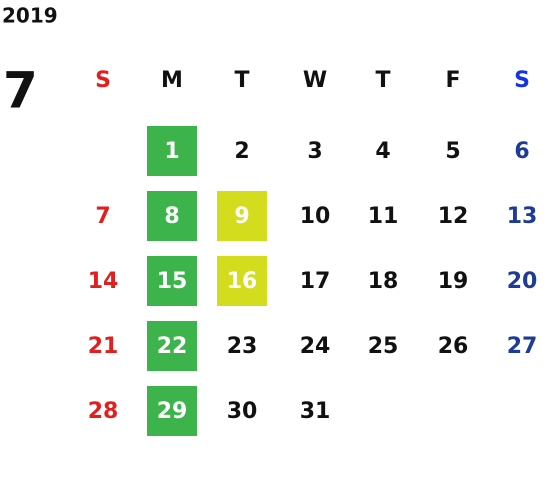 The height and width of the screenshot is (503, 548). Describe the element at coordinates (522, 281) in the screenshot. I see `day: 20` at that location.